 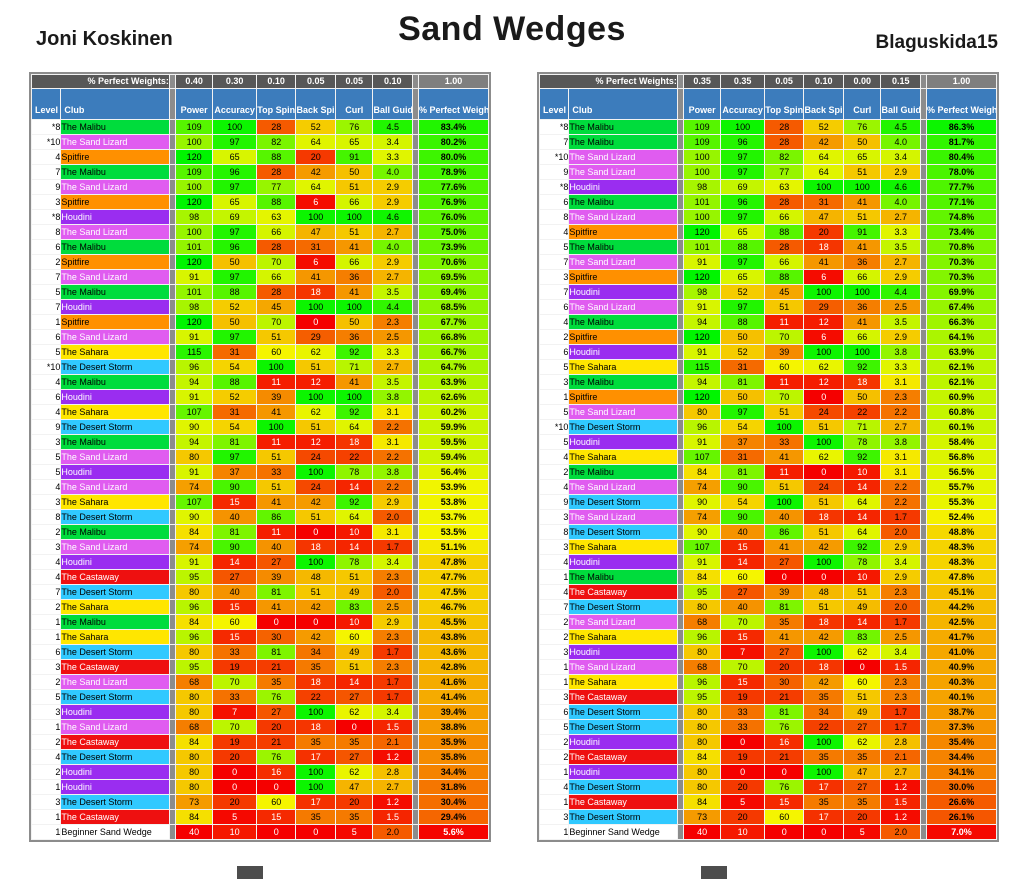 I want to click on power-cell: 94, so click(x=702, y=322).